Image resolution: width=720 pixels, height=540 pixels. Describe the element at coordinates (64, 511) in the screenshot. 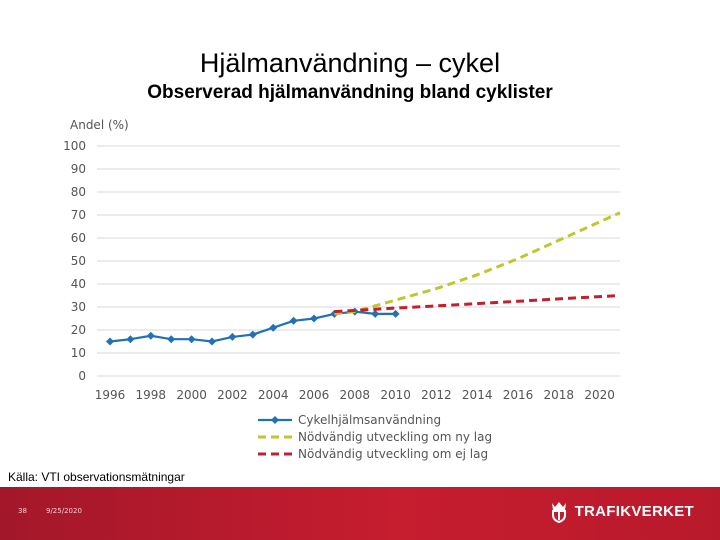

I see `footer-date: 9/25/2020` at that location.